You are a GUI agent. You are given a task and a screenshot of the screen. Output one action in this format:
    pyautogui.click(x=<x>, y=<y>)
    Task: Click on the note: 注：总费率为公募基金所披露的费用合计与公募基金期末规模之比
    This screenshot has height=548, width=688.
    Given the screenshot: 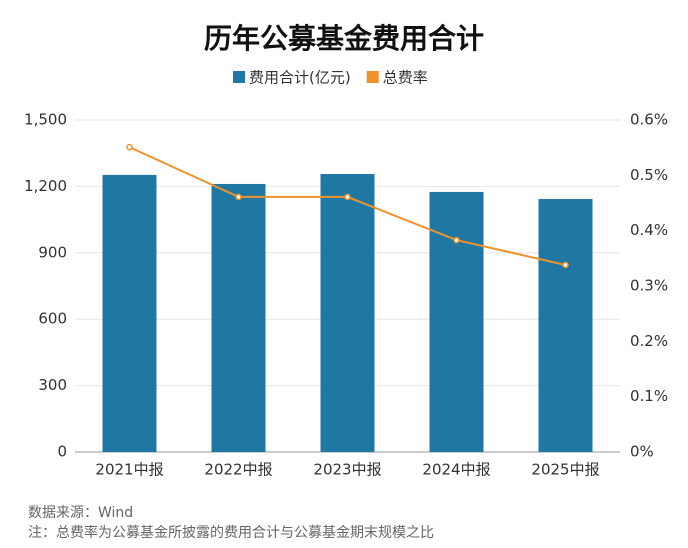 What is the action you would take?
    pyautogui.click(x=231, y=532)
    